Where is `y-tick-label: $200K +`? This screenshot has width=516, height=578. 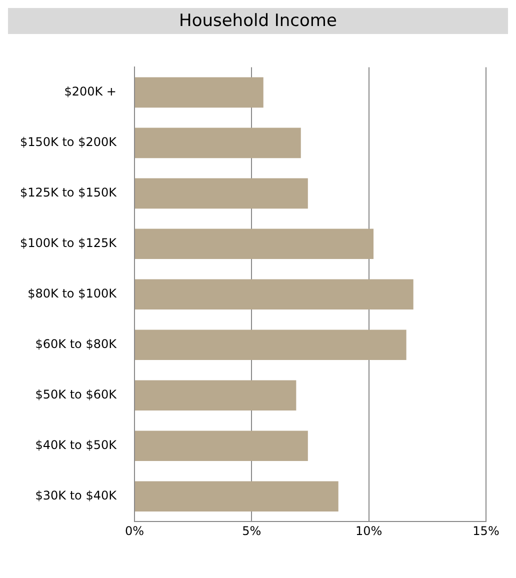 y-tick-label: $200K + is located at coordinates (90, 91).